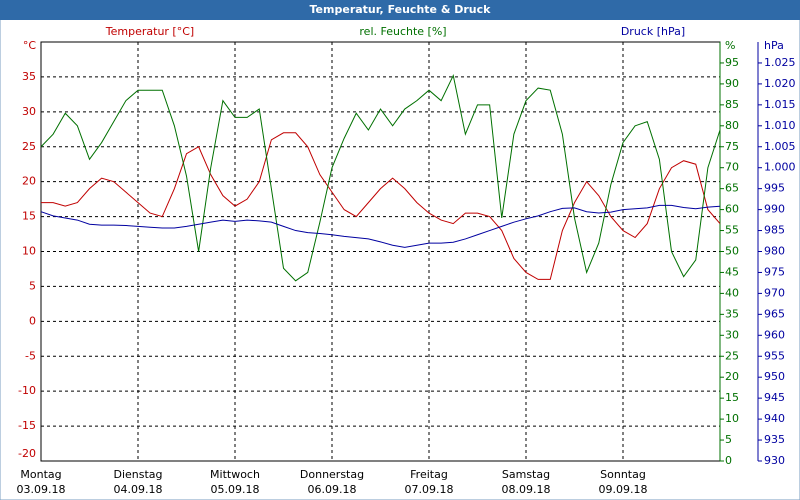 This screenshot has height=500, width=800. What do you see at coordinates (732, 104) in the screenshot?
I see `y2-tick-label: 85` at bounding box center [732, 104].